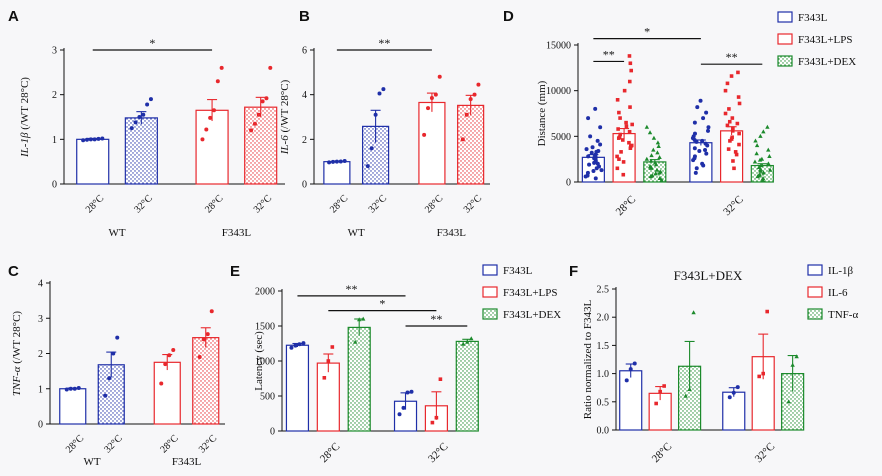 This screenshot has height=476, width=882. Describe the element at coordinates (603, 402) in the screenshot. I see `y-tick-label: 0.5` at that location.